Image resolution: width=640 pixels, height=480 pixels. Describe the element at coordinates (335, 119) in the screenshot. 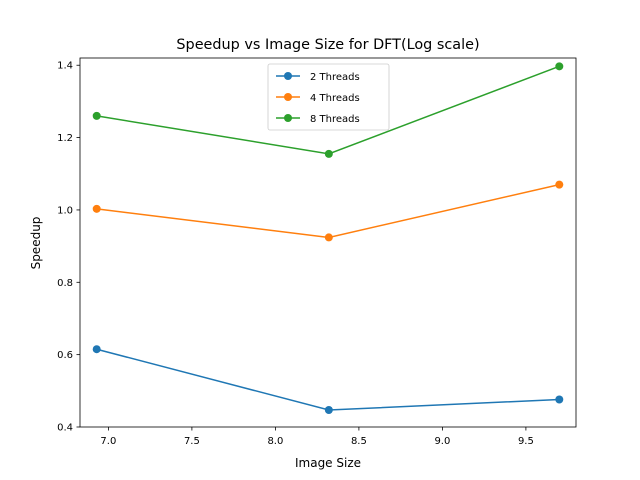

I see `legend-label: 8 Threads` at that location.